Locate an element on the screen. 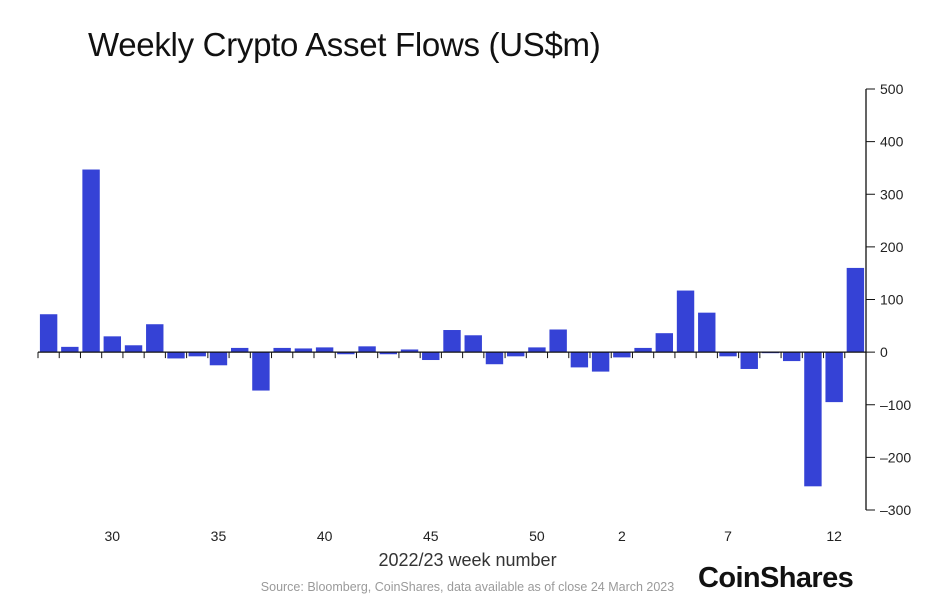 The image size is (935, 615). y-tick-label: –100 is located at coordinates (895, 405).